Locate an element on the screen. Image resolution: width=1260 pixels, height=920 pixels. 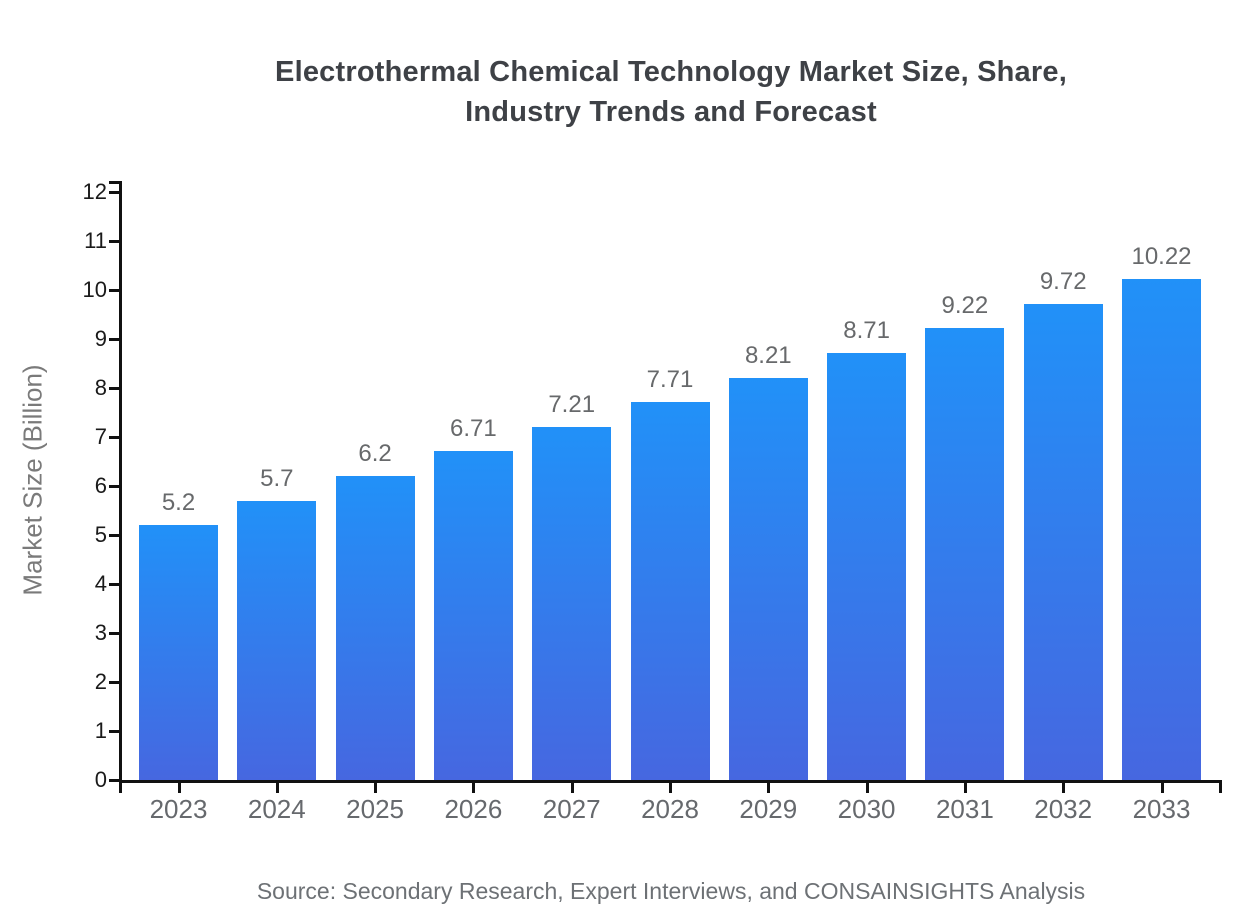
y-tick-label: 9 is located at coordinates (100, 338).